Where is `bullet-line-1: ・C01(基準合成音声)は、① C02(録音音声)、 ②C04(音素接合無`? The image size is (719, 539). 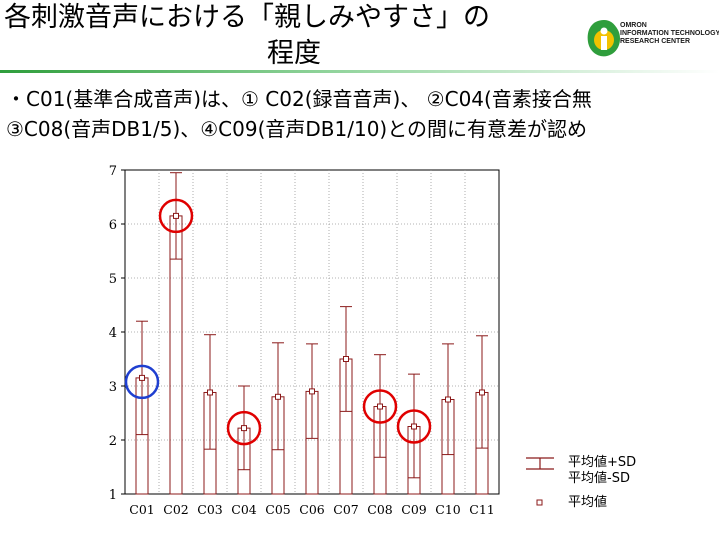 bullet-line-1: ・C01(基準合成音声)は、① C02(録音音声)、 ②C04(音素接合無 is located at coordinates (299, 99).